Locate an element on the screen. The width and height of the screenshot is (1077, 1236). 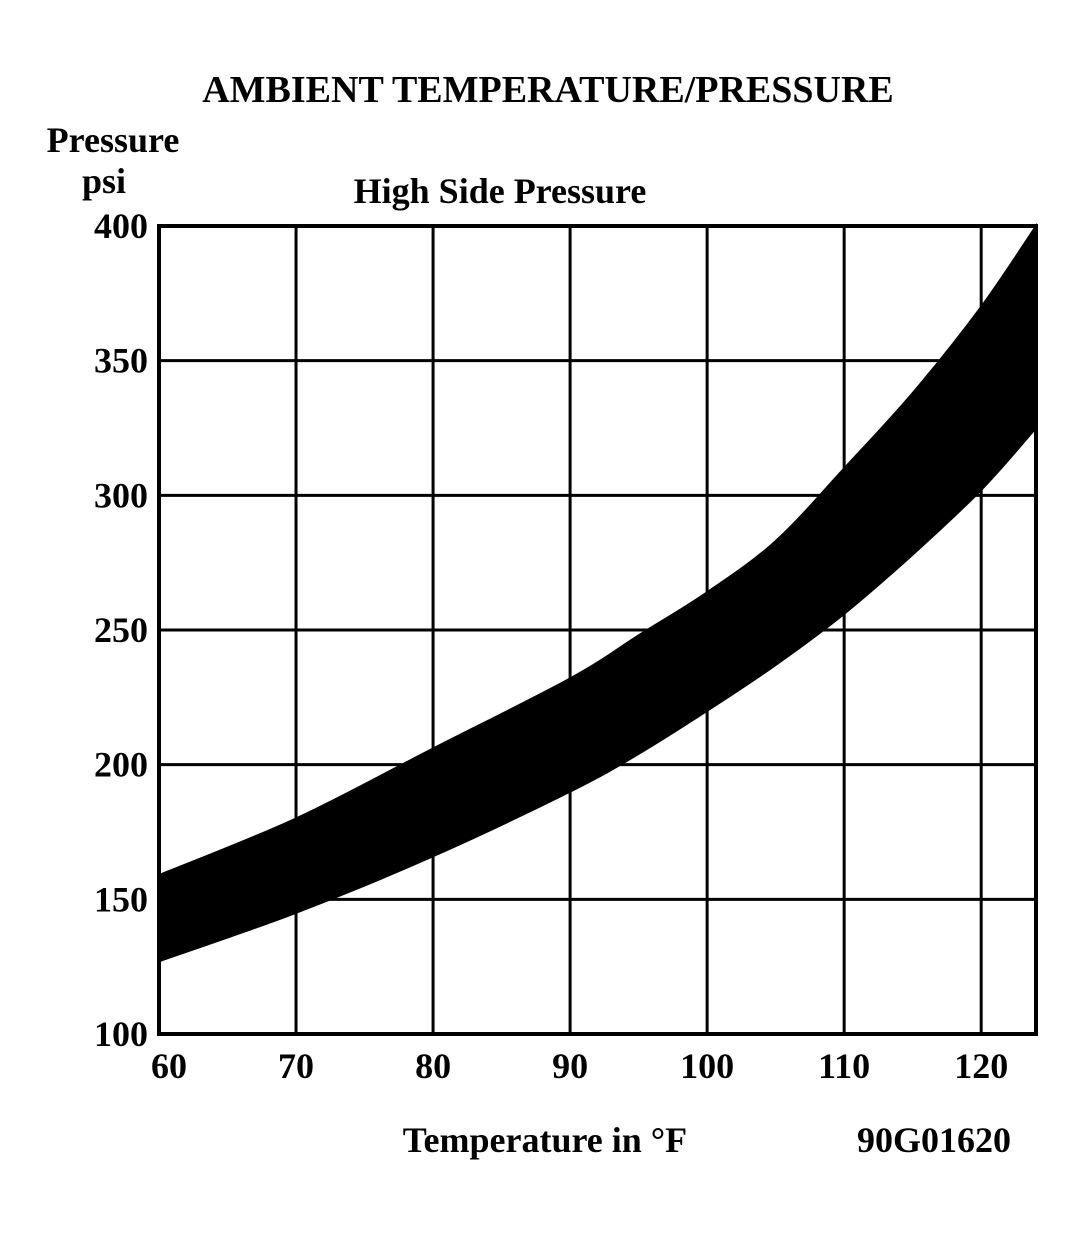
x-axis-label: Temperature in °F is located at coordinates (545, 1140).